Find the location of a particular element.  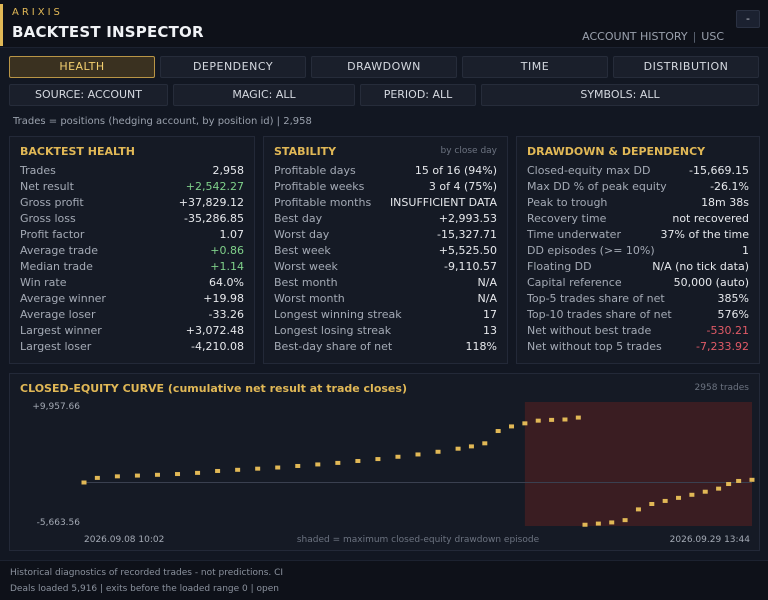

stat-value: 118% is located at coordinates (481, 346).